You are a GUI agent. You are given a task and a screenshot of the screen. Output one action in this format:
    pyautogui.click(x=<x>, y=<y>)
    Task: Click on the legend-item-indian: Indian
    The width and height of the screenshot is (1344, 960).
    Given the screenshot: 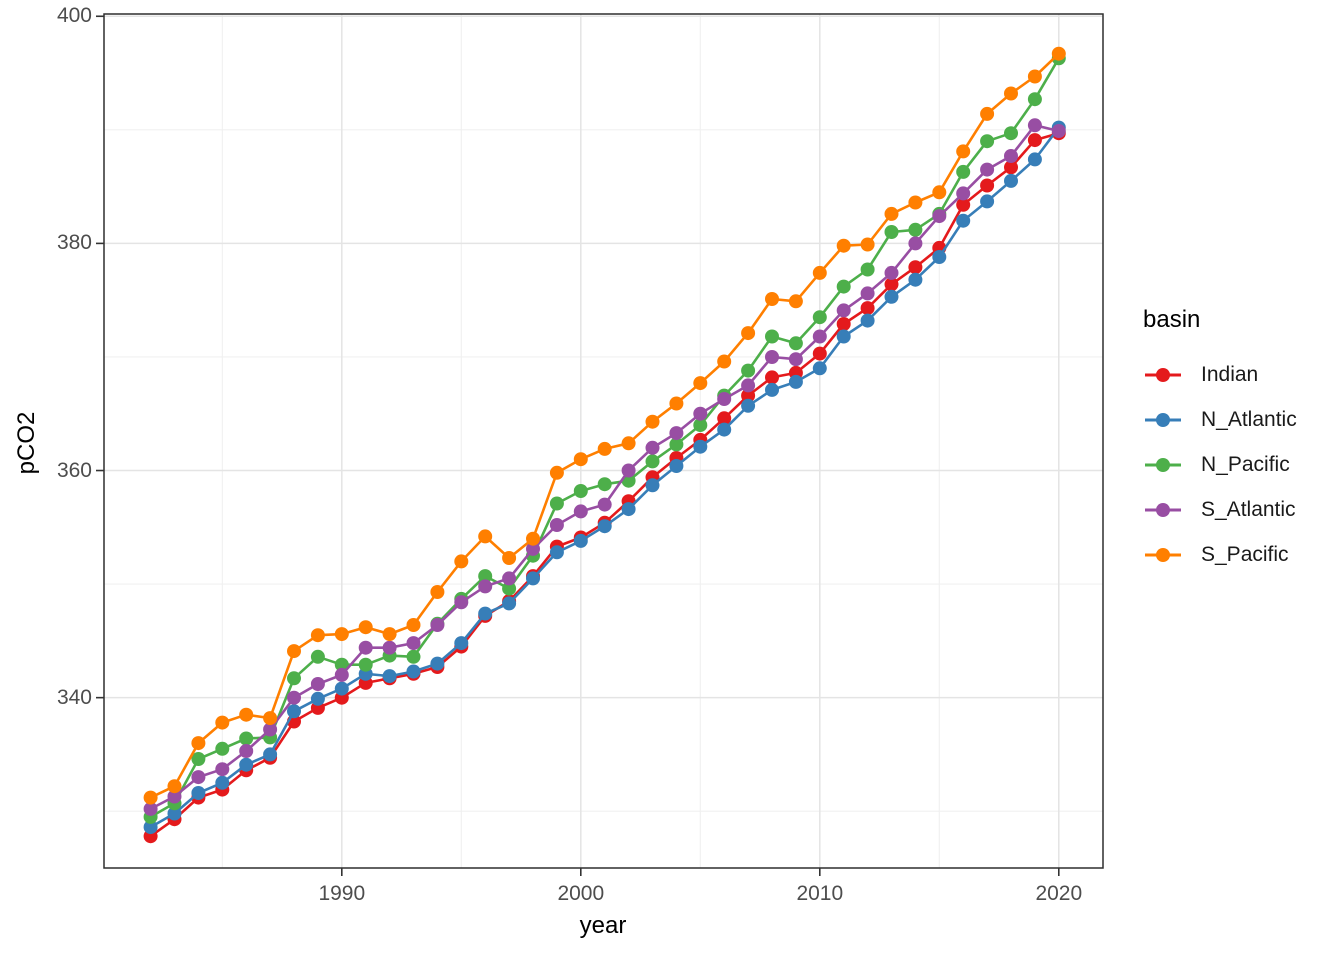 What is the action you would take?
    pyautogui.click(x=1220, y=374)
    